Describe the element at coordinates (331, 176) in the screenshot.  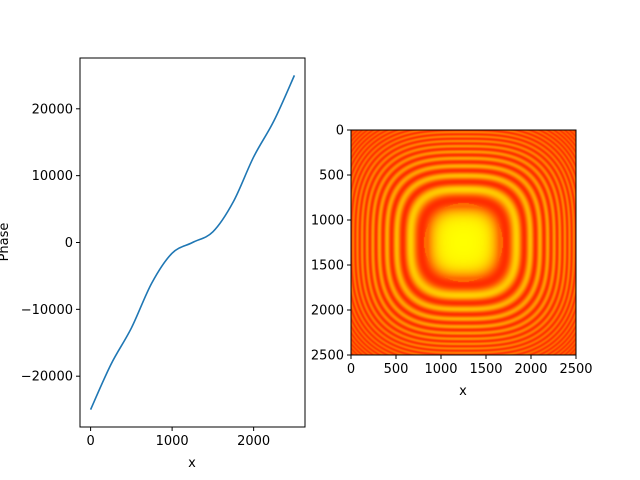
I see `y-tick-label: 500` at that location.